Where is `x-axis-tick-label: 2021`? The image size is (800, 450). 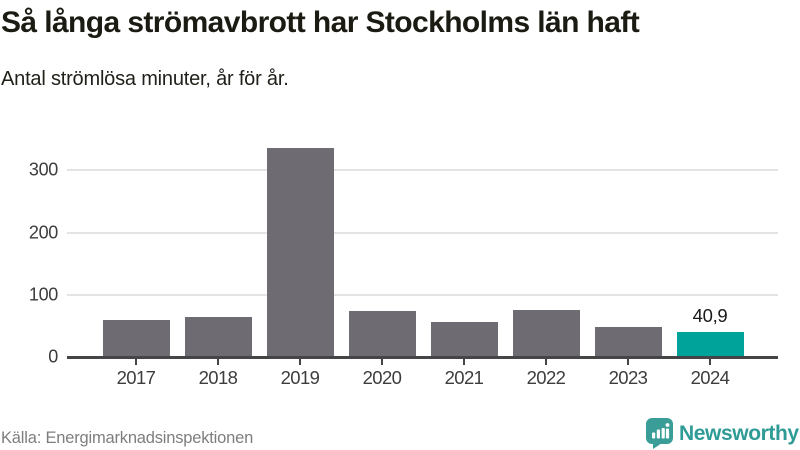
x-axis-tick-label: 2021 is located at coordinates (464, 377).